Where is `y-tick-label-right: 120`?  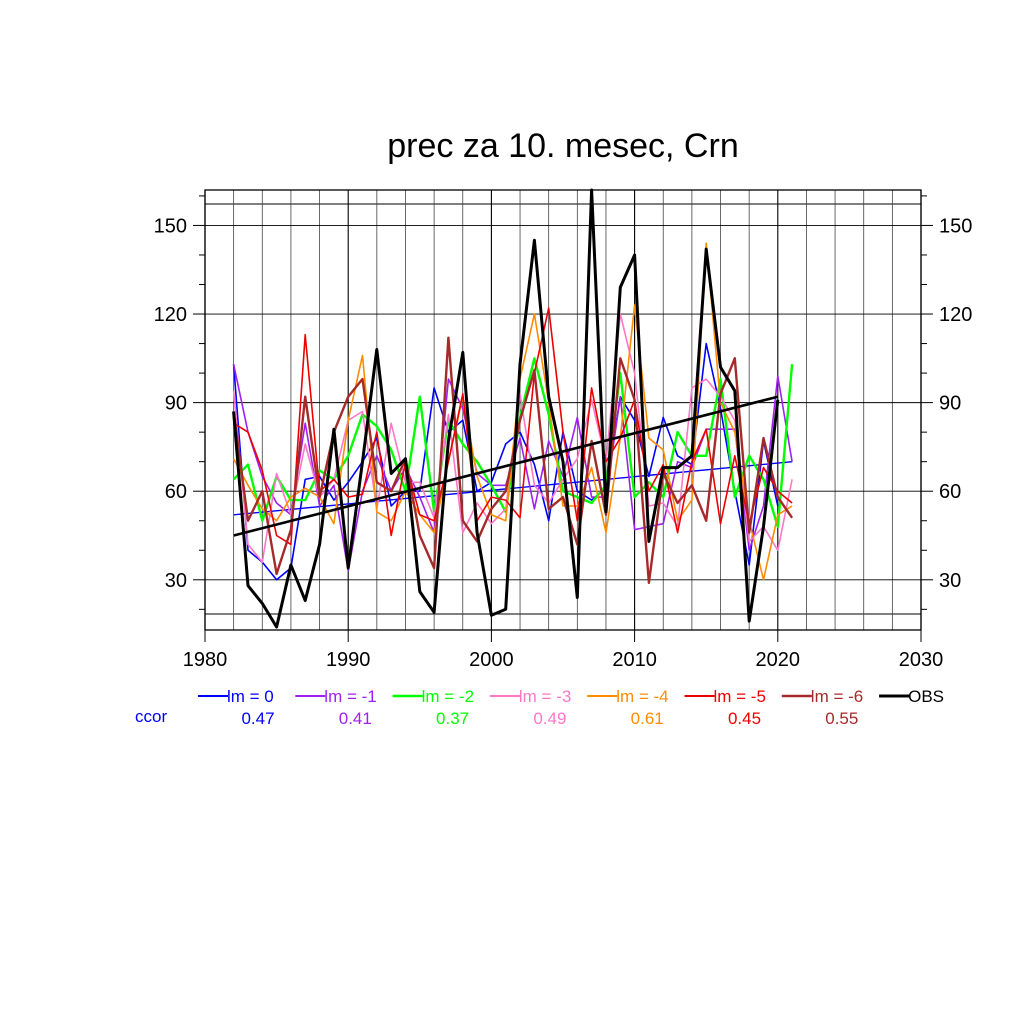
y-tick-label-right: 120 is located at coordinates (955, 315).